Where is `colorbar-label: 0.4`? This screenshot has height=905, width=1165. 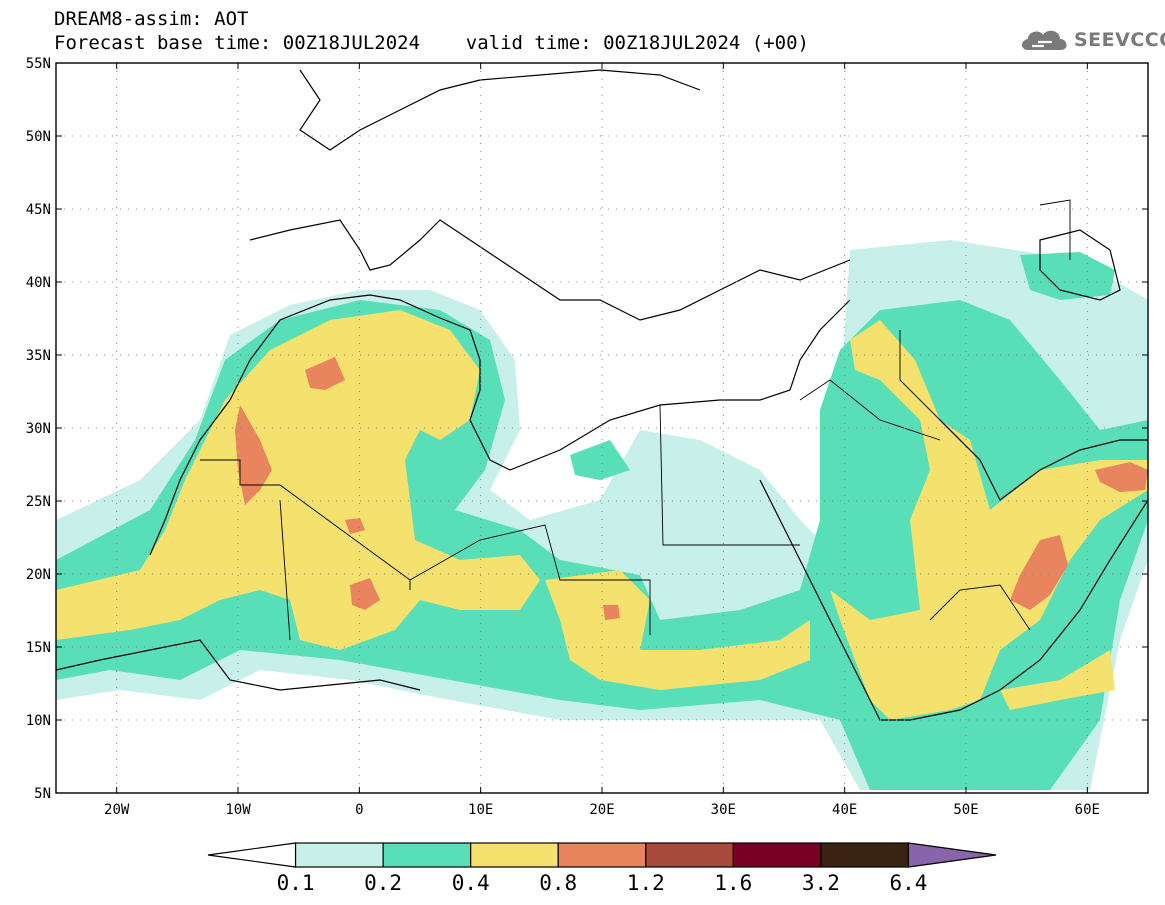
colorbar-label: 0.4 is located at coordinates (471, 883).